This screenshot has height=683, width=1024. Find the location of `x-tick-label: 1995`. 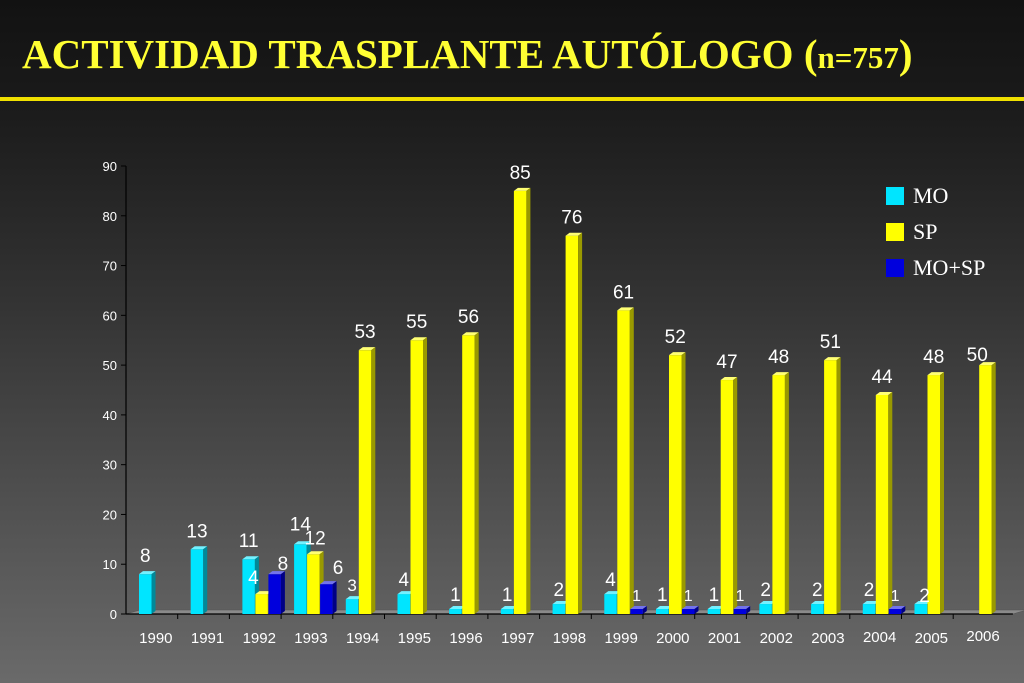

x-tick-label: 1995 is located at coordinates (414, 638).